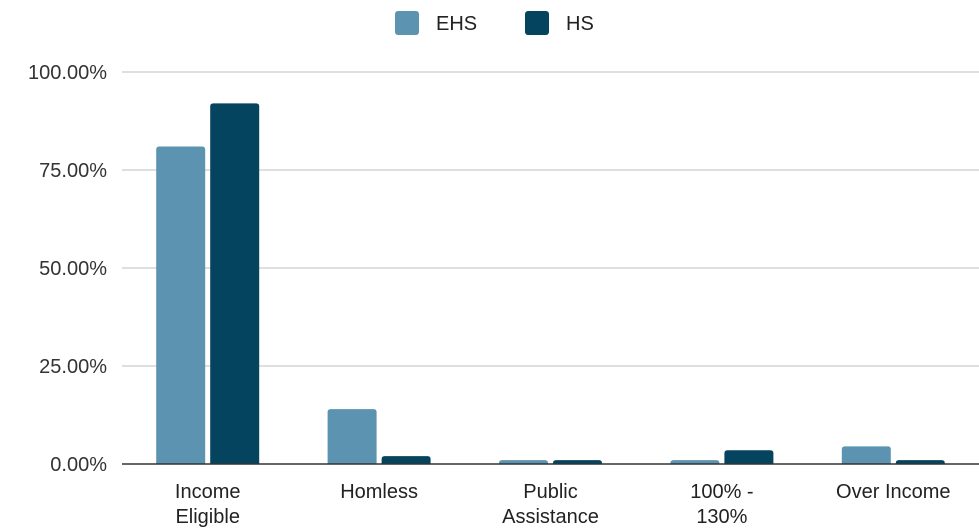 The width and height of the screenshot is (979, 529). What do you see at coordinates (73, 269) in the screenshot?
I see `y-tick-label: 50.00%` at bounding box center [73, 269].